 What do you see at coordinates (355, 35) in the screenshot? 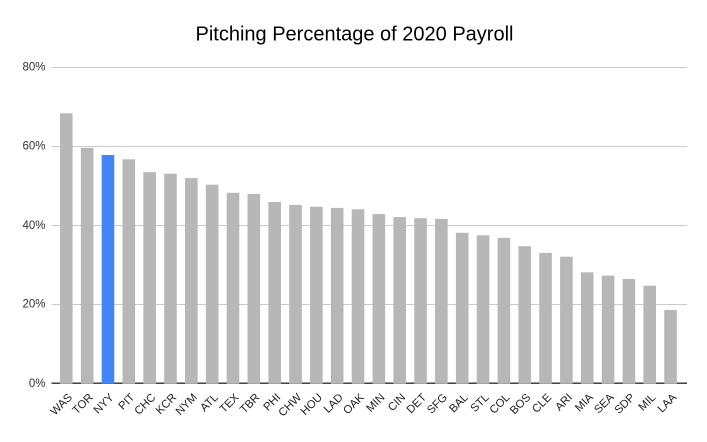
I see `svg-text:Pitching Percentage of 2020 Pa: Pitching Percentage of 2020 Payroll` at bounding box center [355, 35].